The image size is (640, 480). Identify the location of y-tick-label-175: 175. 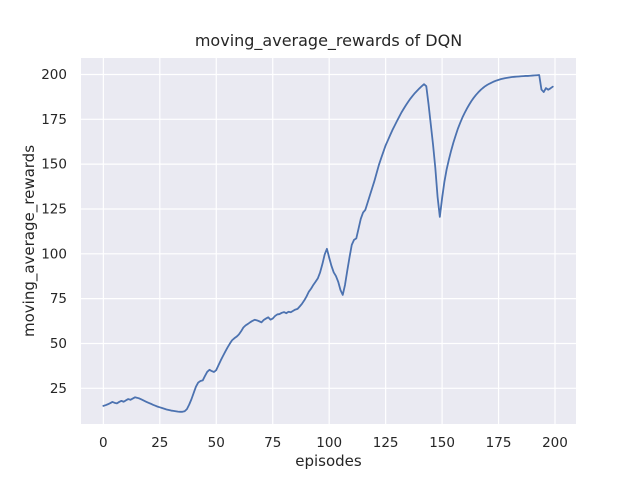
(54, 120).